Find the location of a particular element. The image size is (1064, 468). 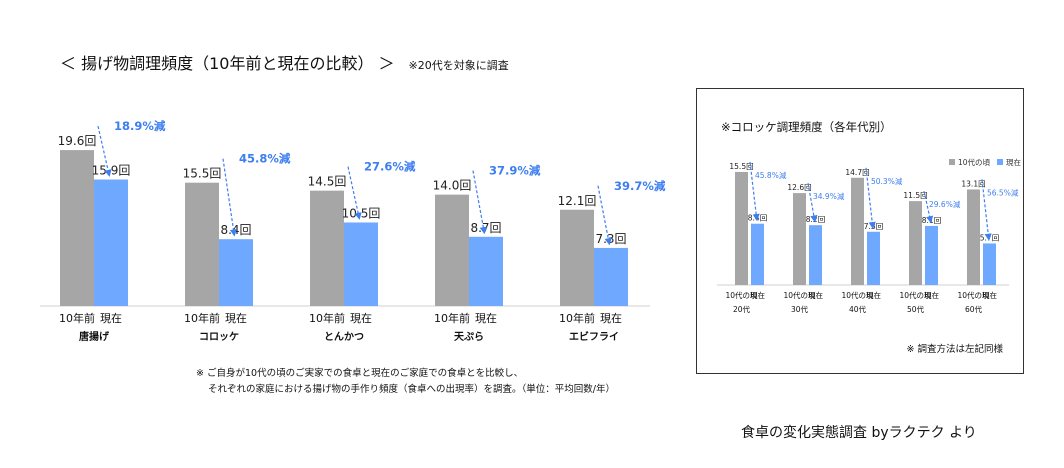

decrease-label: 37.9%減 is located at coordinates (515, 171).